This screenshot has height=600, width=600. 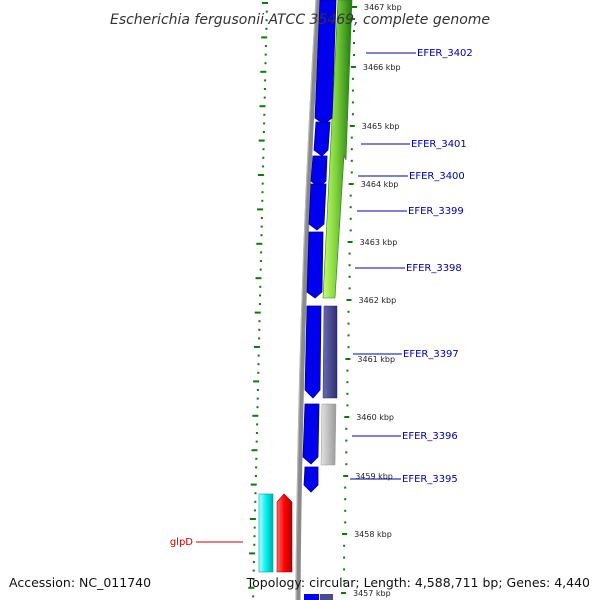 What do you see at coordinates (436, 211) in the screenshot?
I see `gene-label-efer-3399: EFER_3399` at bounding box center [436, 211].